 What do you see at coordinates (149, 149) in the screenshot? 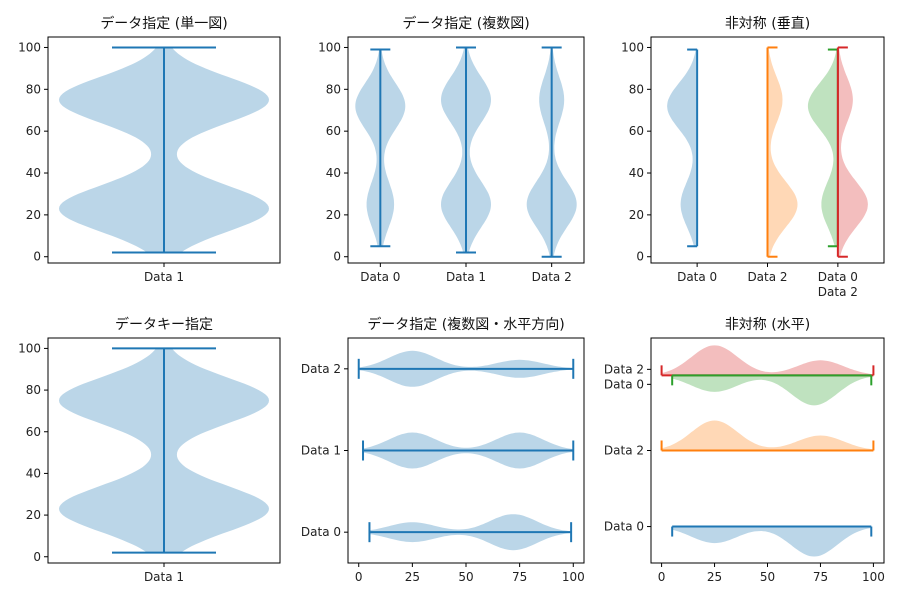
I see `chart-panel-1: データ指定 (単一図) 0 20 40 60 80 100 Data 1` at bounding box center [149, 149].